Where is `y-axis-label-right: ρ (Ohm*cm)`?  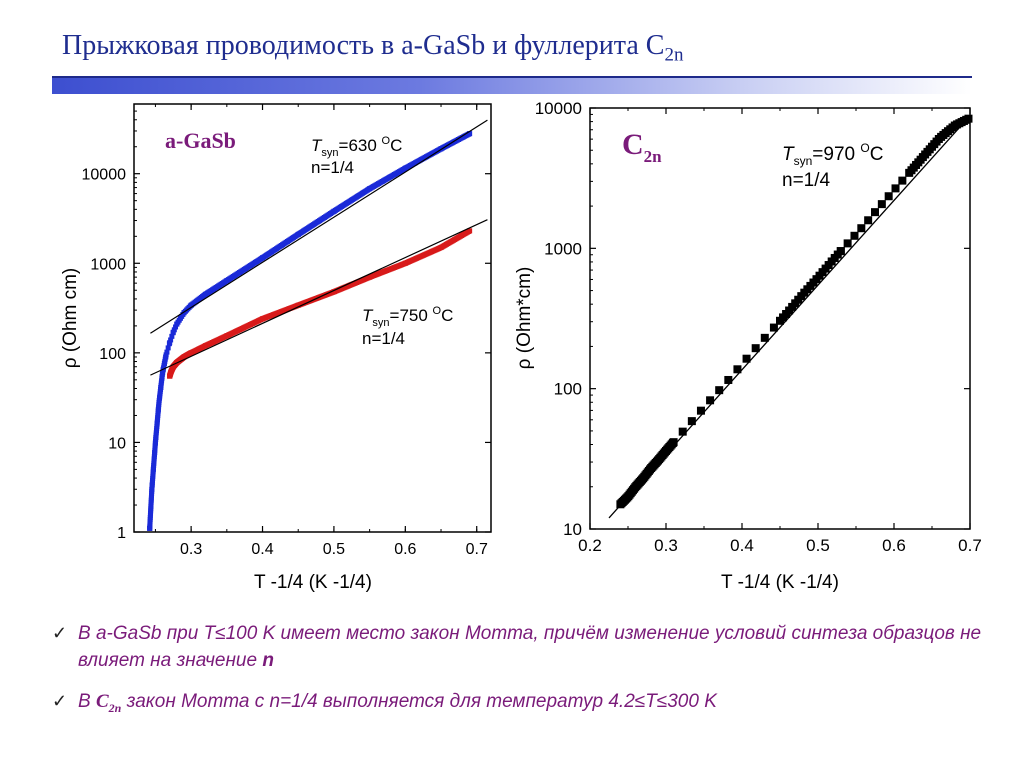
y-axis-label-right: ρ (Ohm*cm) is located at coordinates (524, 318).